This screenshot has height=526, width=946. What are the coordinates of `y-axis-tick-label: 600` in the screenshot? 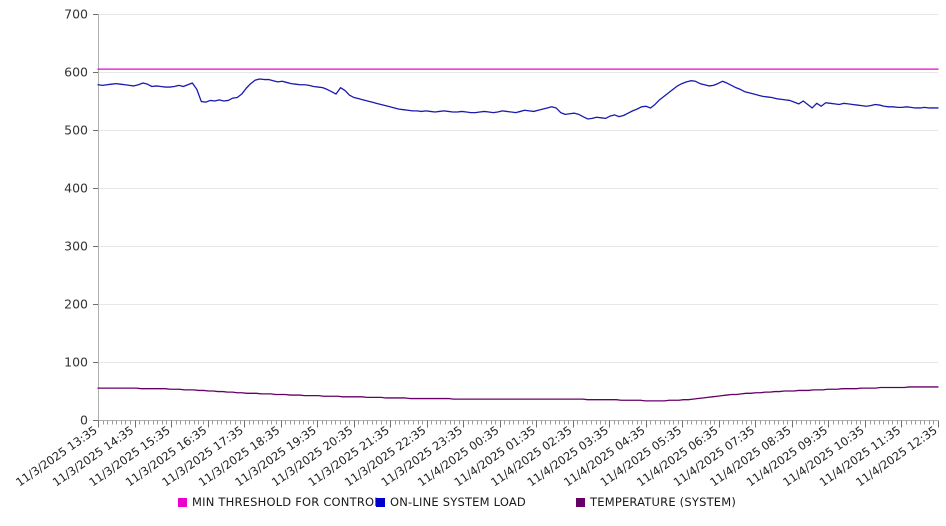 It's located at (76, 72).